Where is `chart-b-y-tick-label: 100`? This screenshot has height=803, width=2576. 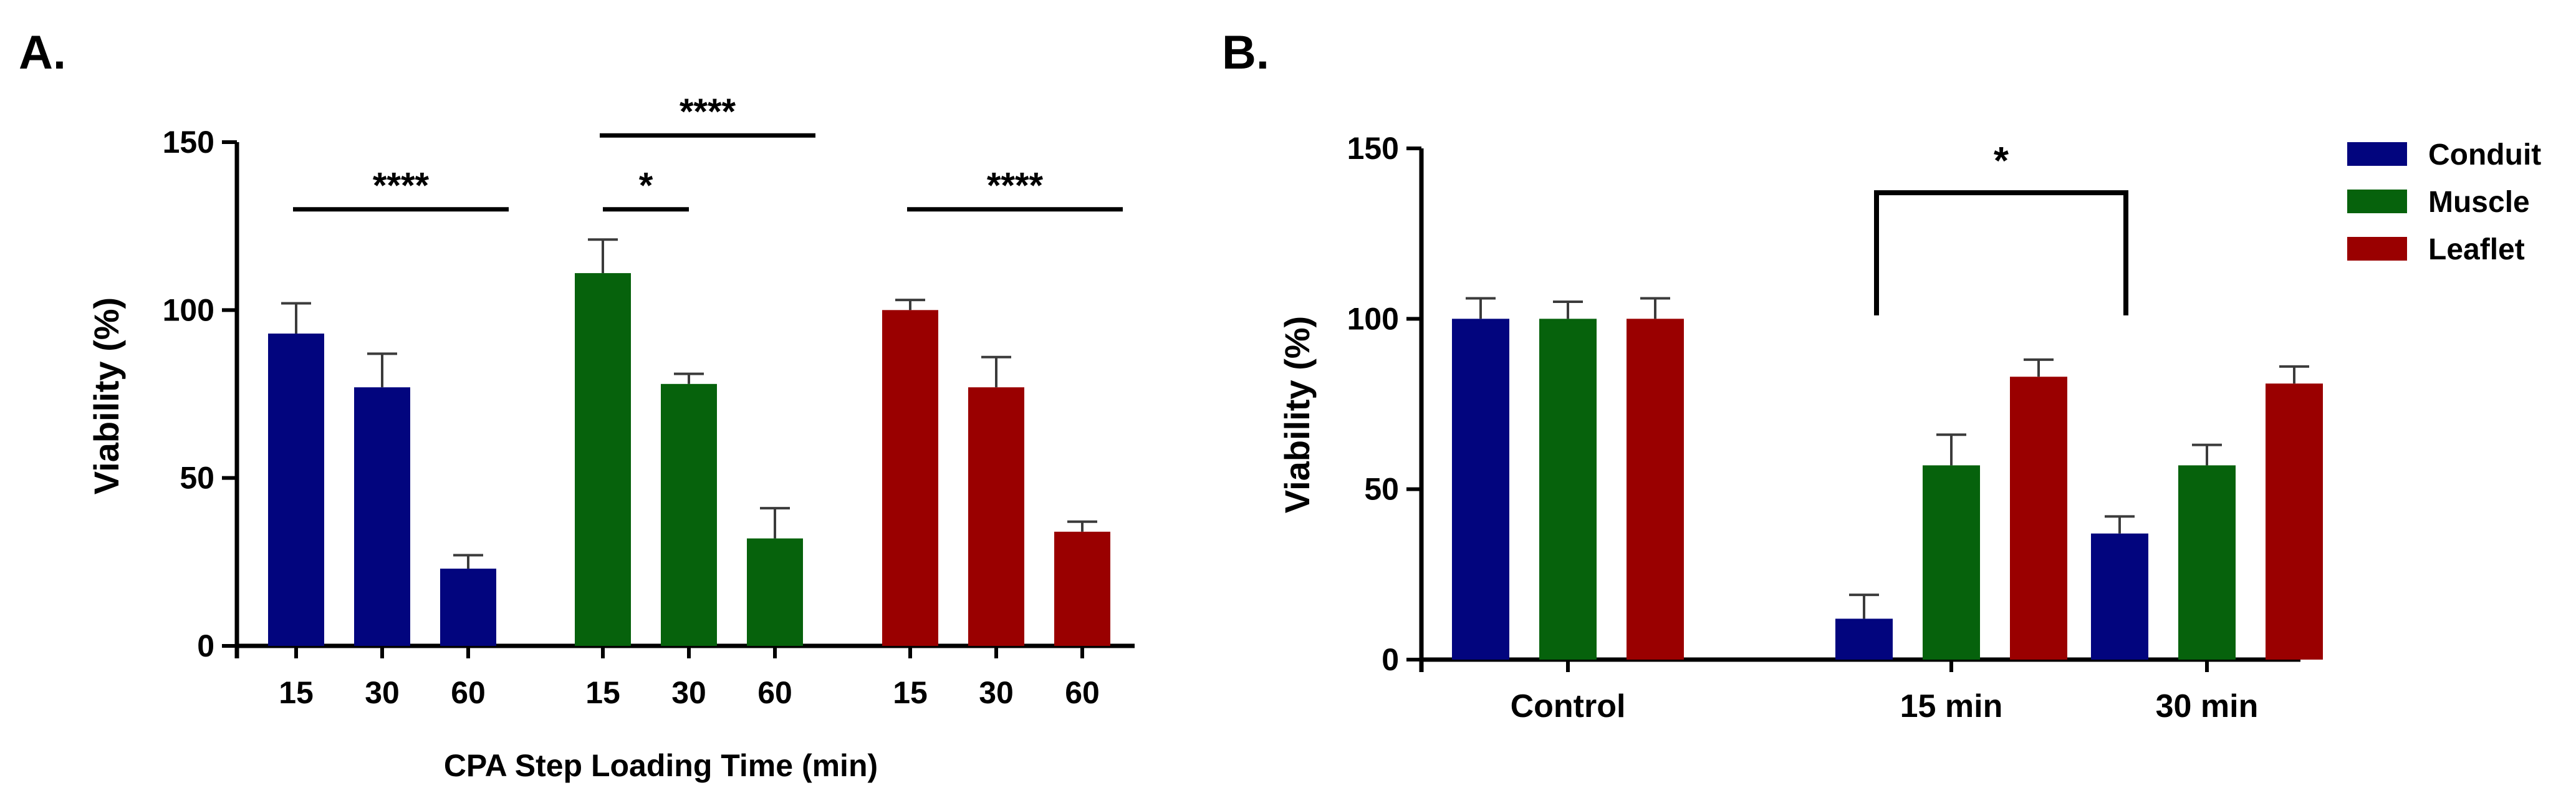 chart-b-y-tick-label: 100 is located at coordinates (1373, 318).